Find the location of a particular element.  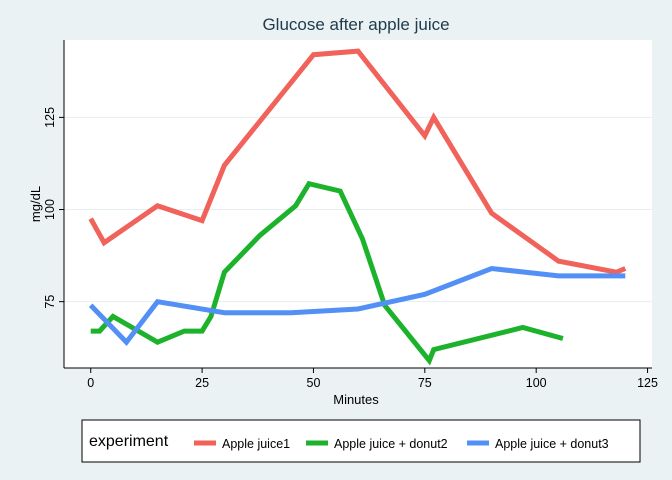

legend-label-3: Apple juice + donut3 is located at coordinates (552, 444).